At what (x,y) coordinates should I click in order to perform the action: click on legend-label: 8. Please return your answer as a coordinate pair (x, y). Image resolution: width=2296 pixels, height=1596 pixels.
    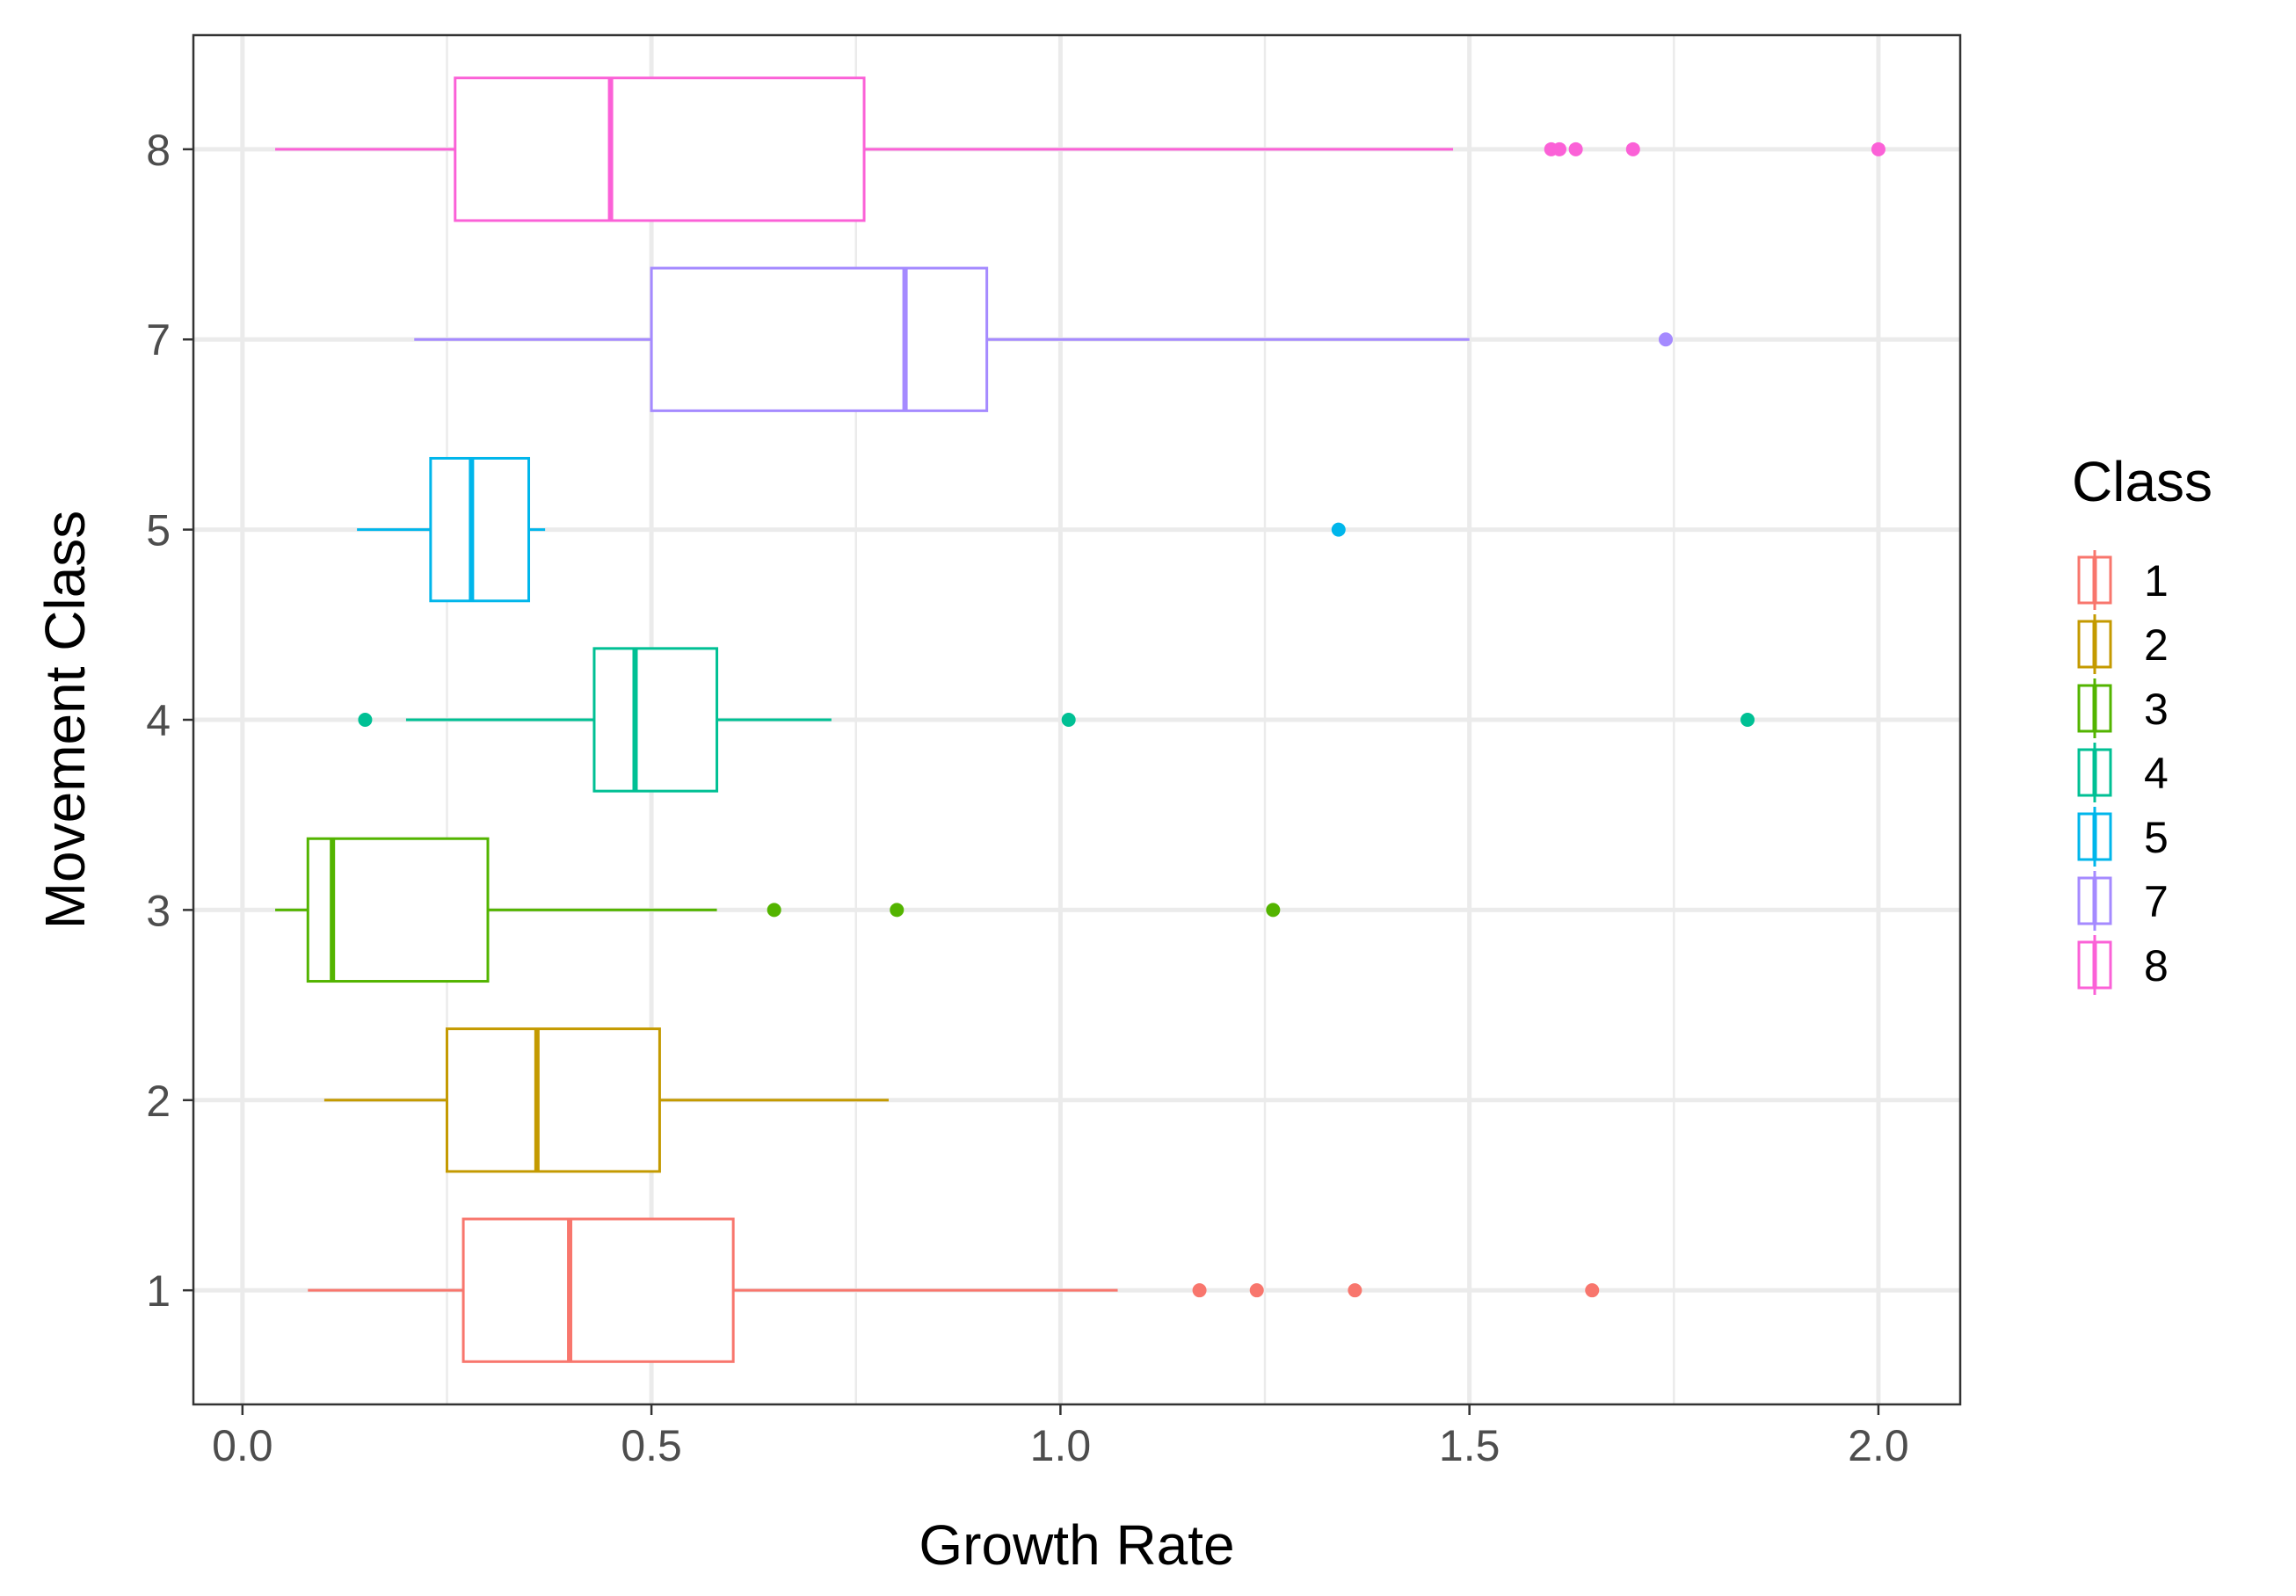
    Looking at the image, I should click on (2156, 965).